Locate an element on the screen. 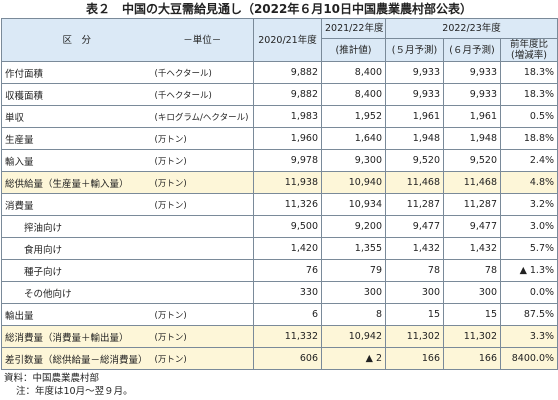  cell-value: 76 is located at coordinates (287, 270).